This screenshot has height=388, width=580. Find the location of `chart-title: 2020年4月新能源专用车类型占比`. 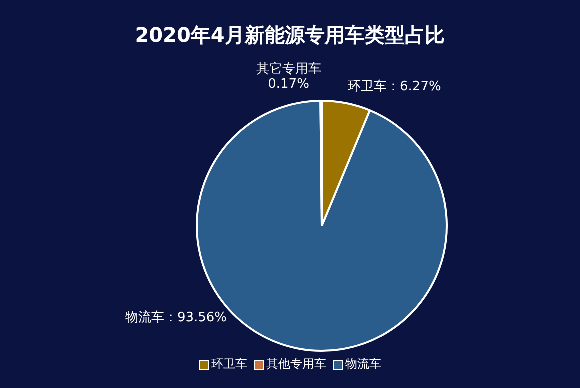

chart-title: 2020年4月新能源专用车类型占比 is located at coordinates (290, 35).